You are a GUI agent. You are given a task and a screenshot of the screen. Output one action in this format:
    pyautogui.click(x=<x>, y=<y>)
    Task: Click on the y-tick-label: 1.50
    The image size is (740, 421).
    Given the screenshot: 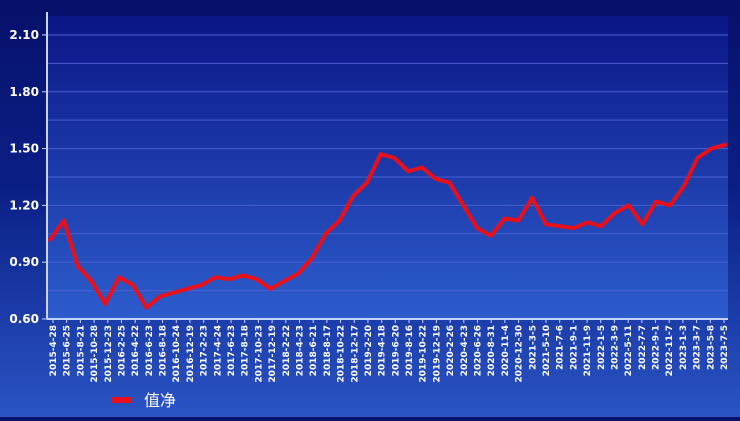 What is the action you would take?
    pyautogui.click(x=24, y=149)
    